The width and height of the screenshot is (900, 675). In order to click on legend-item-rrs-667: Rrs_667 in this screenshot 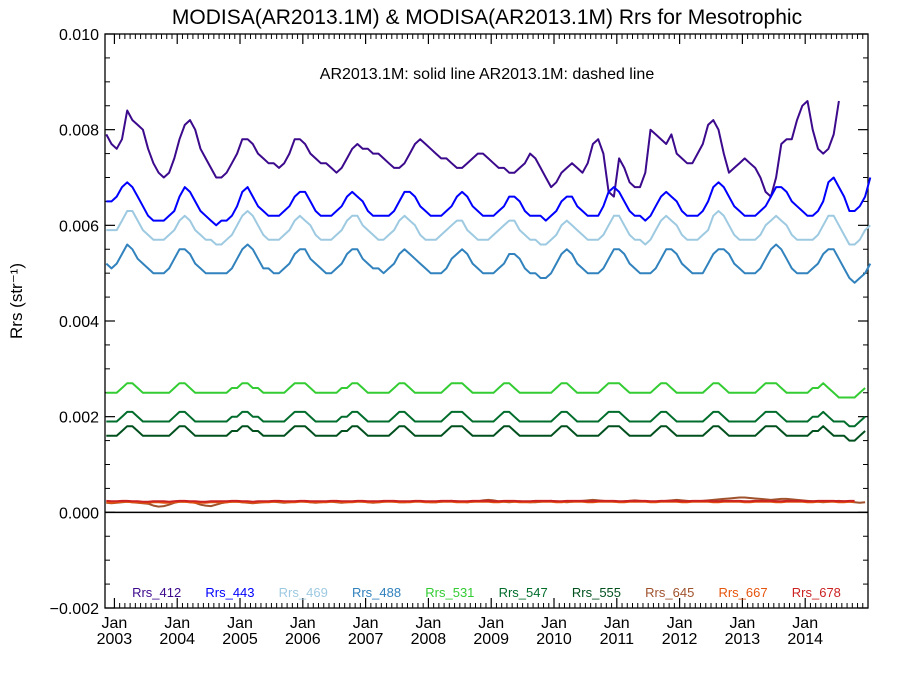, I will do `click(742, 592)`.